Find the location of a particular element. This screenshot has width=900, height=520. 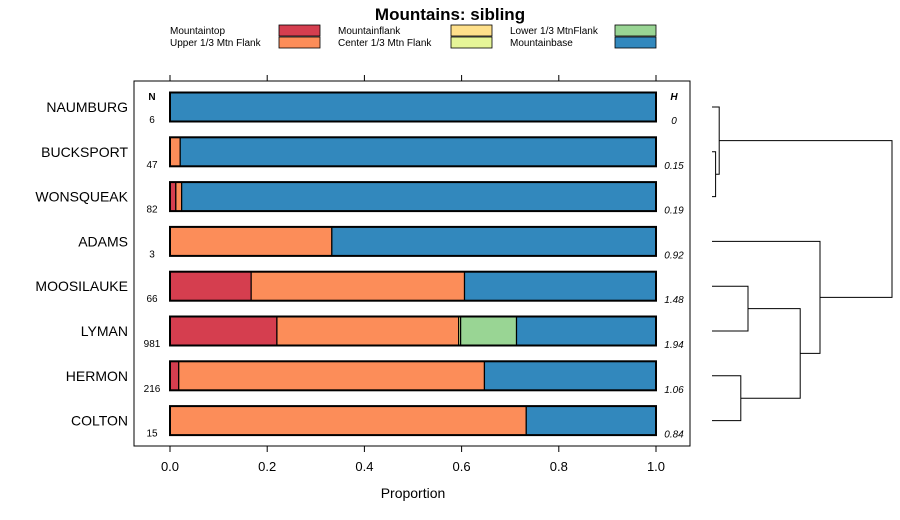

bar-adams-mountainbase is located at coordinates (494, 241).